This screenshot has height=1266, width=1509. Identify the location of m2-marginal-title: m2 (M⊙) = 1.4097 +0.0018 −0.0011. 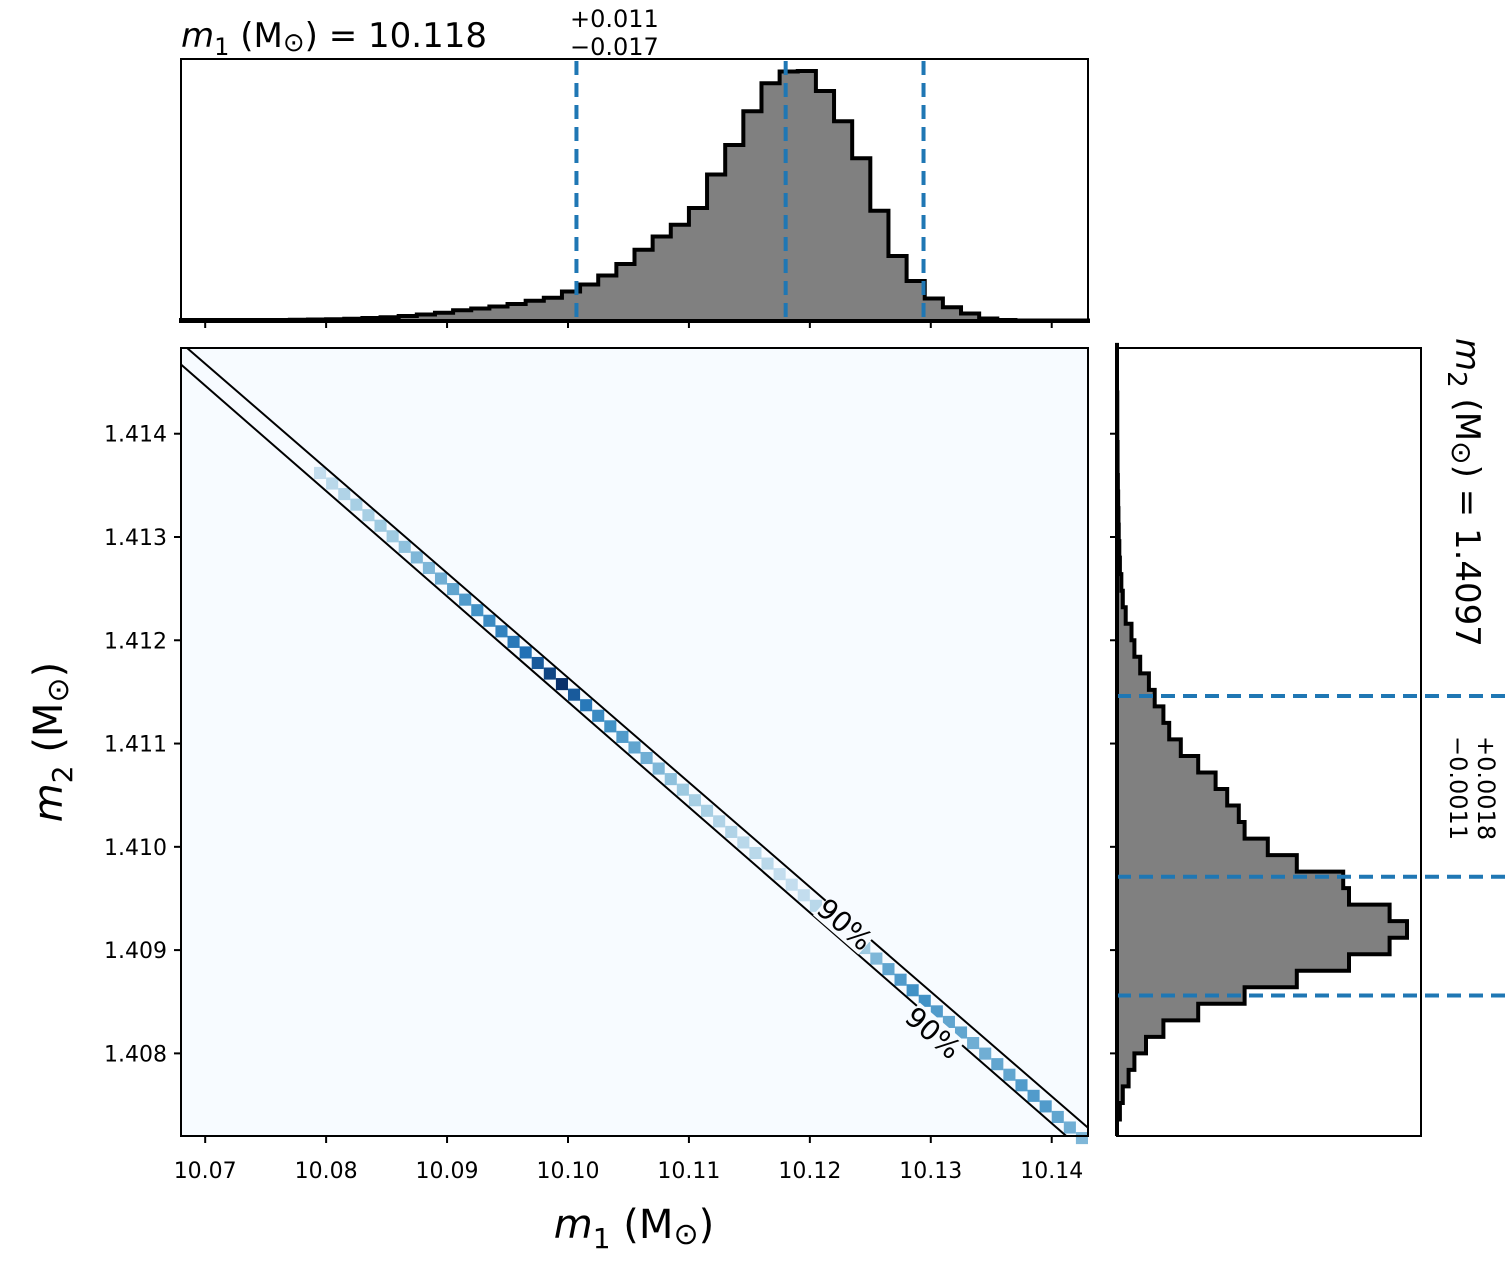
(1470, 589).